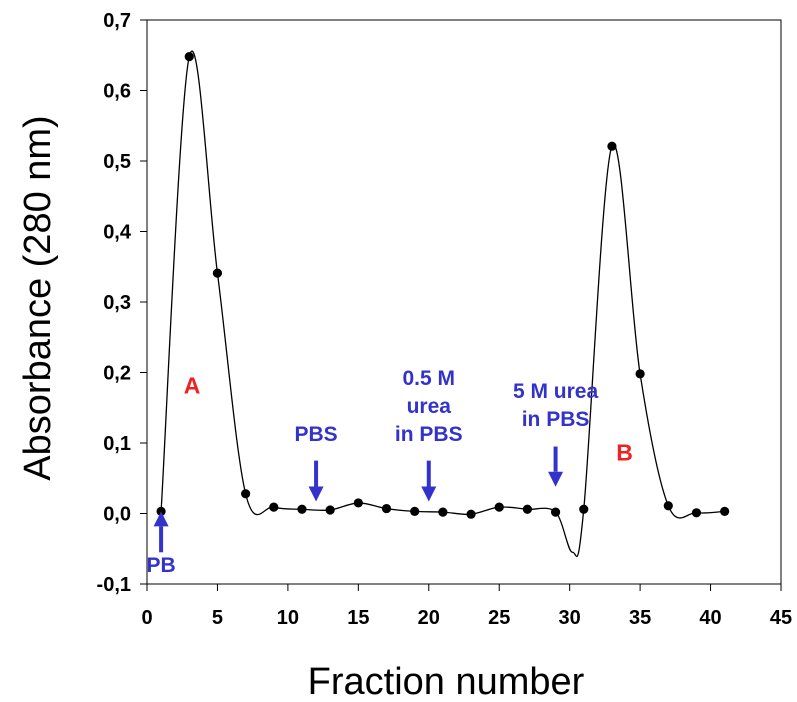 This screenshot has height=702, width=797. Describe the element at coordinates (117, 374) in the screenshot. I see `y-tick-label: 0,2` at that location.